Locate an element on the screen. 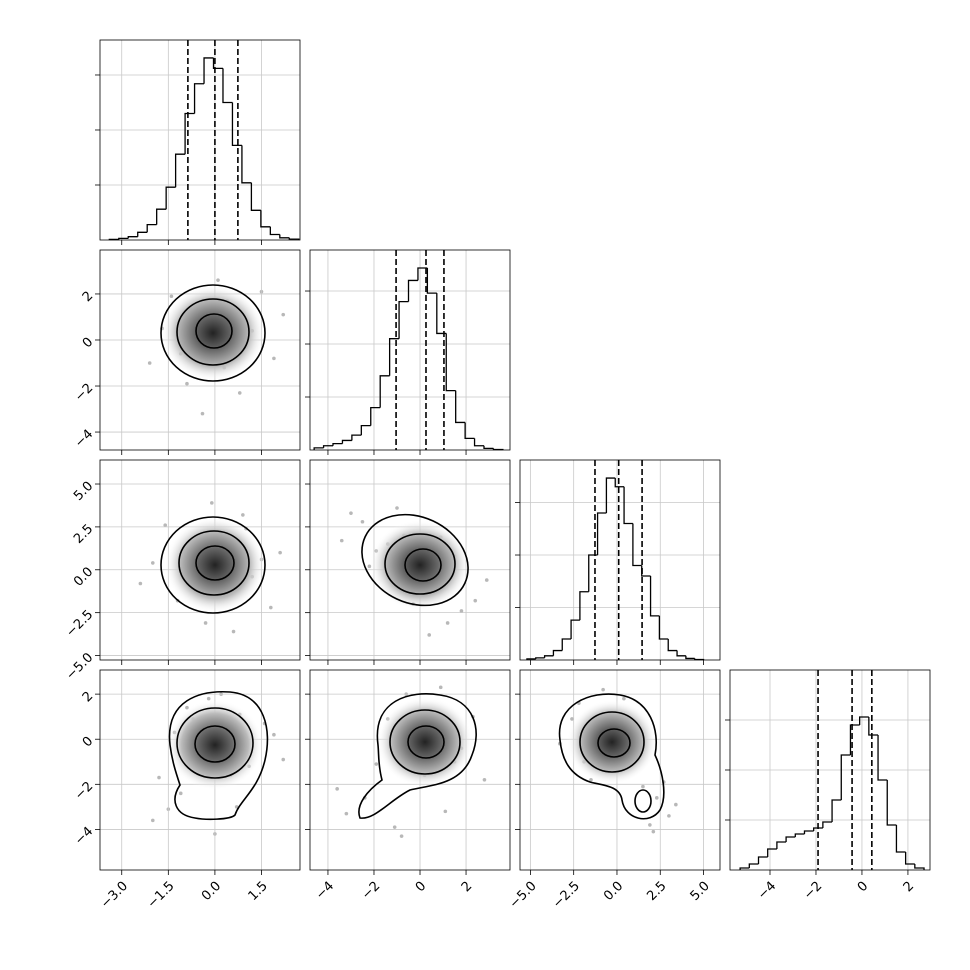 Image resolution: width=970 pixels, height=970 pixels. x-tick-label: −3.0 is located at coordinates (114, 895).